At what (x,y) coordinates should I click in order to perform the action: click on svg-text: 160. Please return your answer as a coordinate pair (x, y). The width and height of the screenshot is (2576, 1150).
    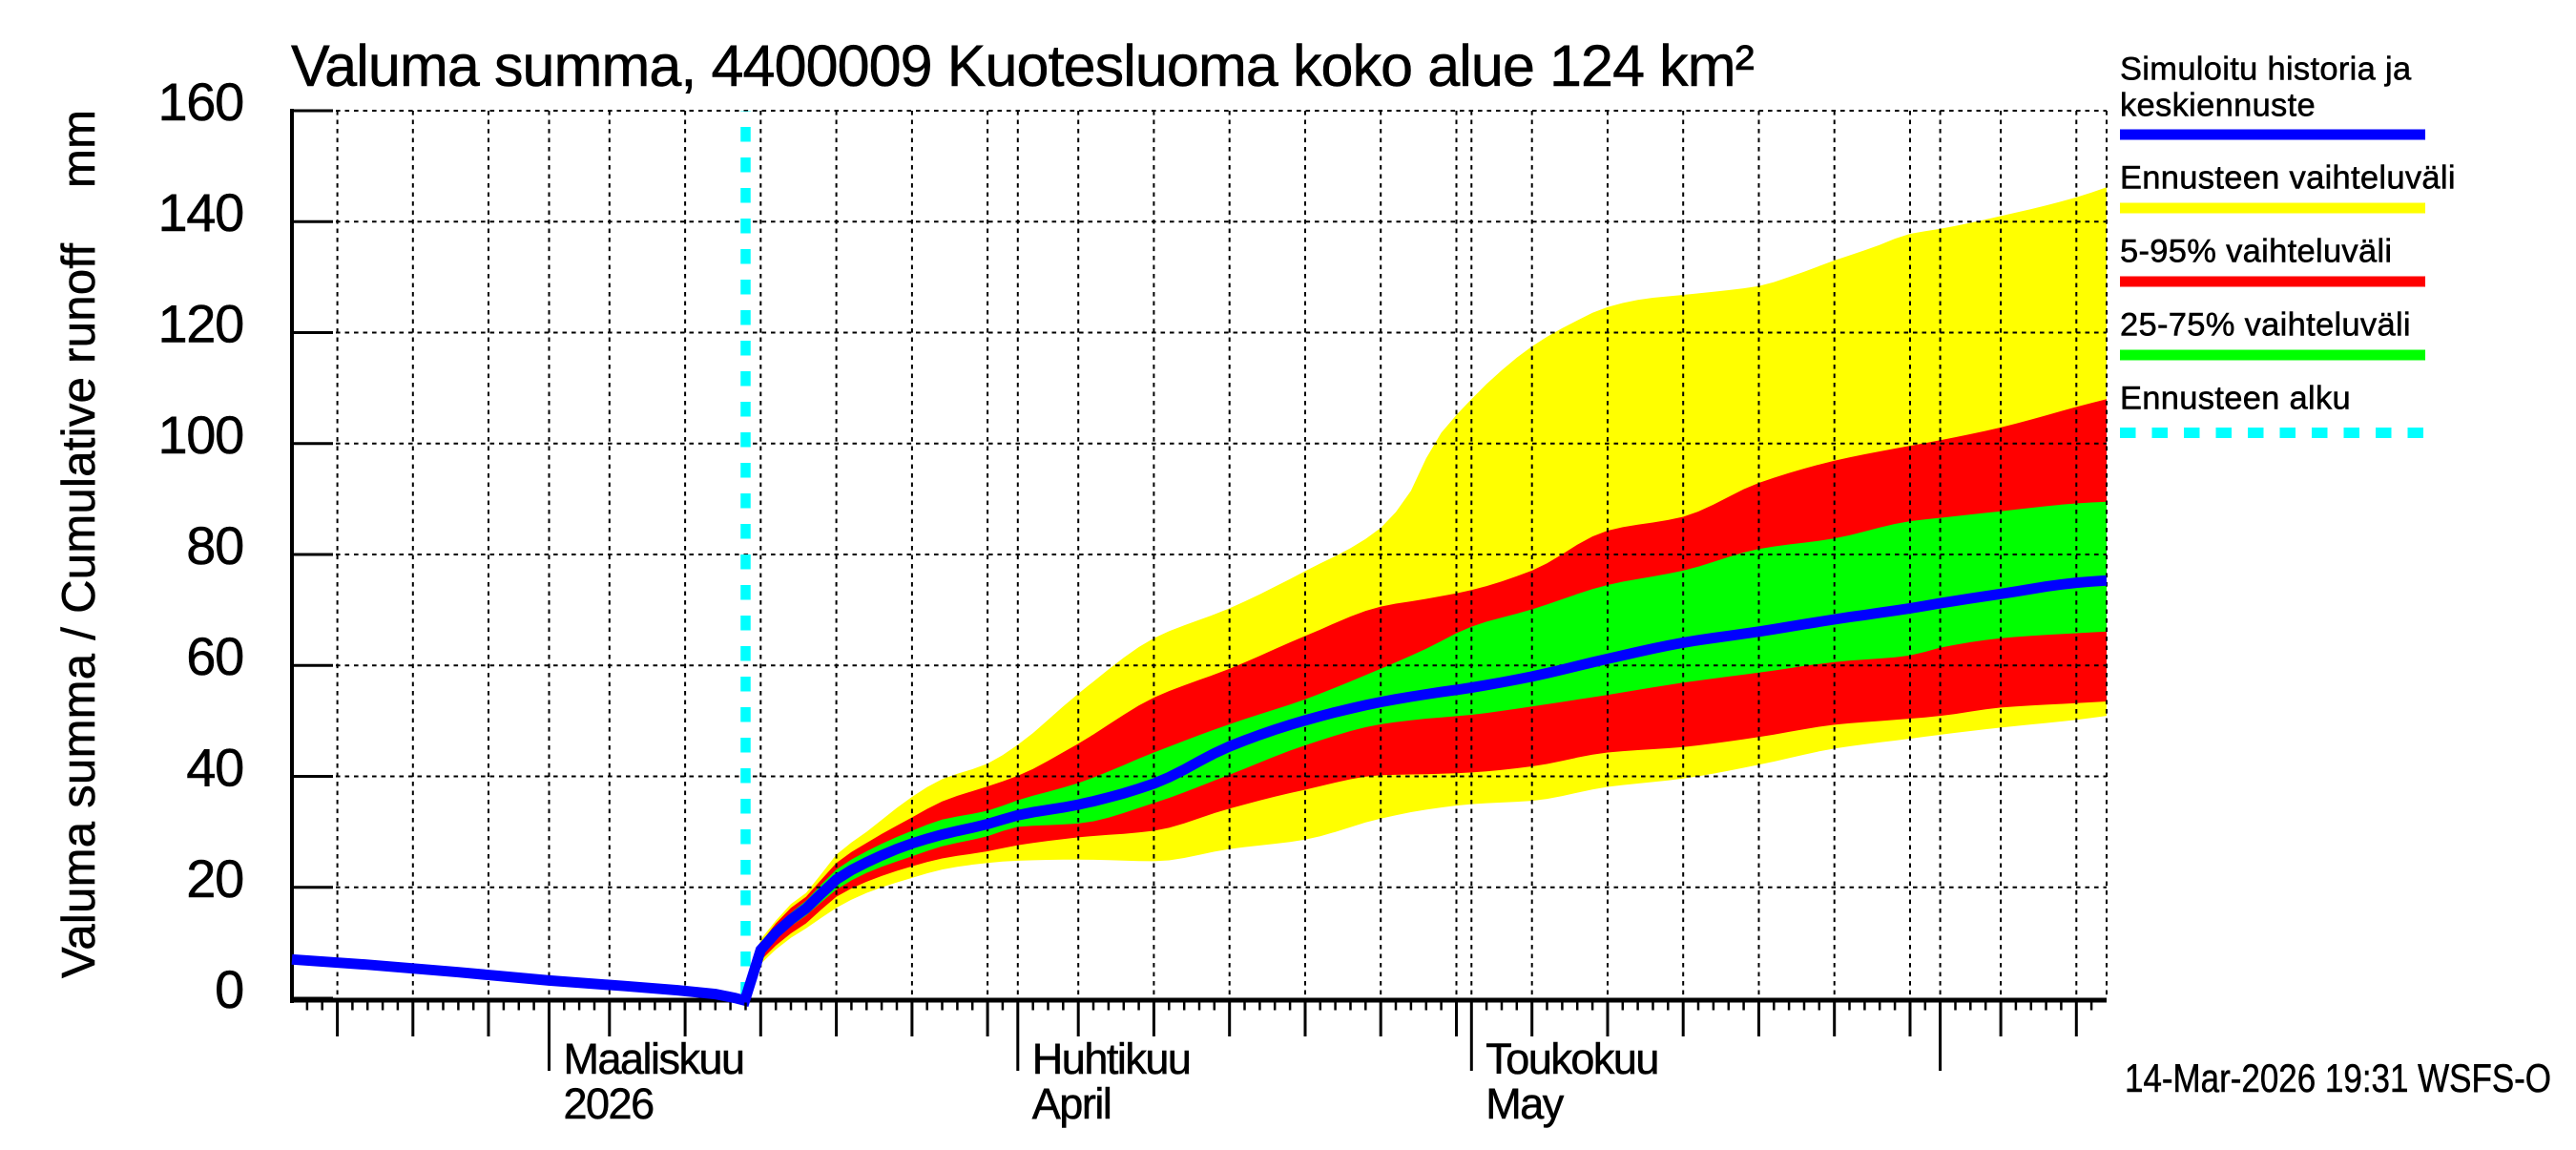
    Looking at the image, I should click on (200, 102).